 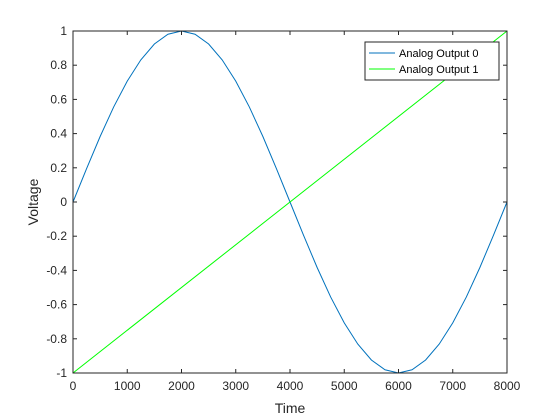 I want to click on legend-box, so click(x=432, y=61).